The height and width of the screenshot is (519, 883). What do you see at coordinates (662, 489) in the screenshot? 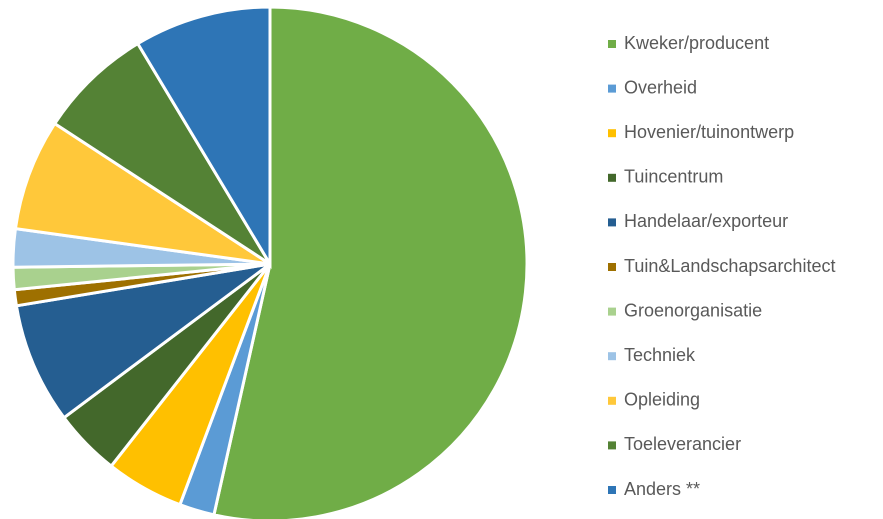
I see `legend-label: Anders **` at bounding box center [662, 489].